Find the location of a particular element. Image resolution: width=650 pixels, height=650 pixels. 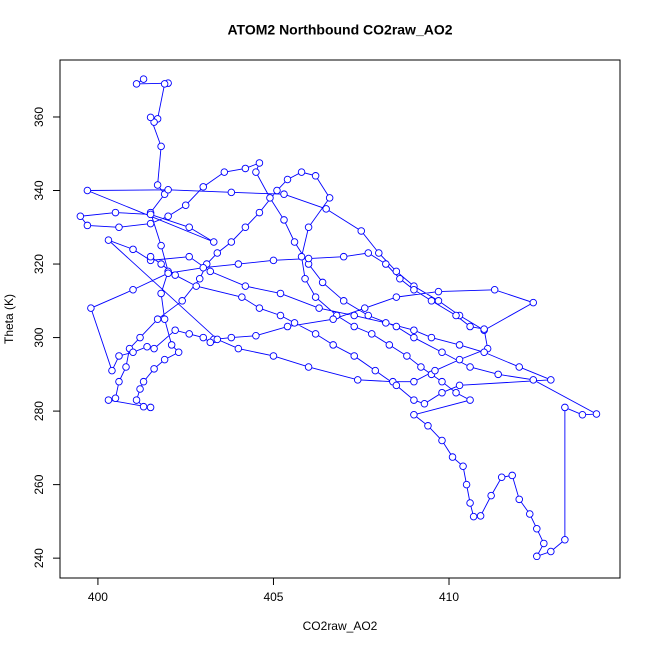

y-tick-label: 280 is located at coordinates (39, 411).